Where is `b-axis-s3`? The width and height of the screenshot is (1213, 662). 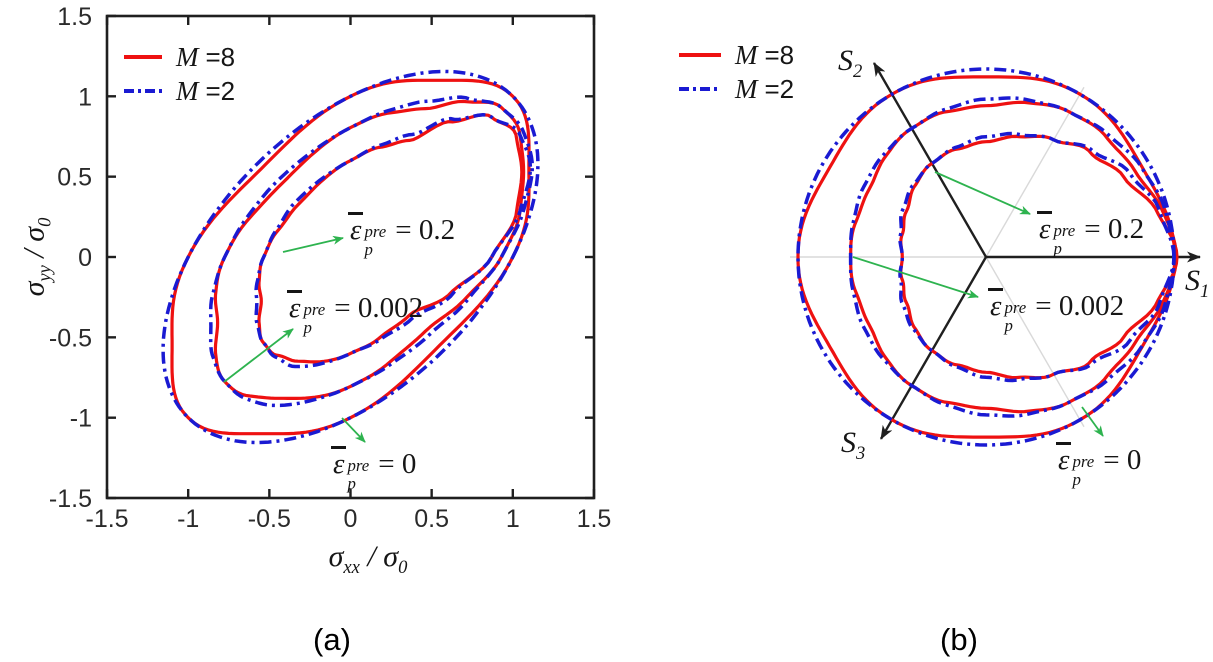
b-axis-s3 is located at coordinates (933, 348).